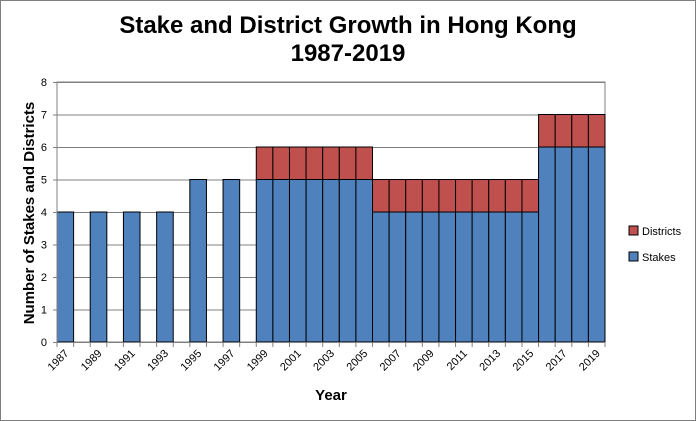 This screenshot has width=696, height=421. Describe the element at coordinates (165, 277) in the screenshot. I see `bar-stakes-1993` at that location.